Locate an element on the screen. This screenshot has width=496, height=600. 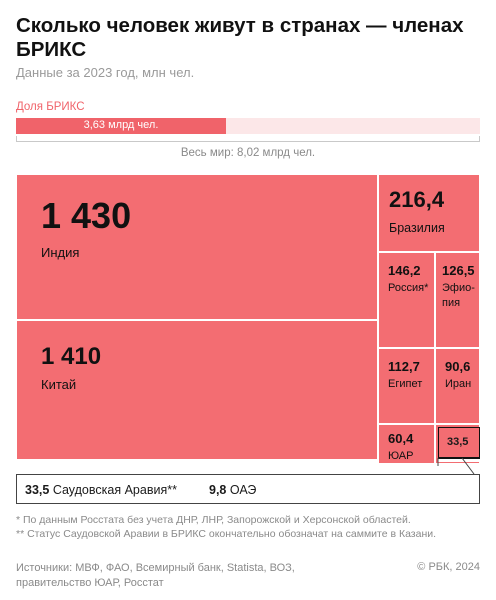
saudi-arabia-tile: 33,5 is located at coordinates (459, 442).